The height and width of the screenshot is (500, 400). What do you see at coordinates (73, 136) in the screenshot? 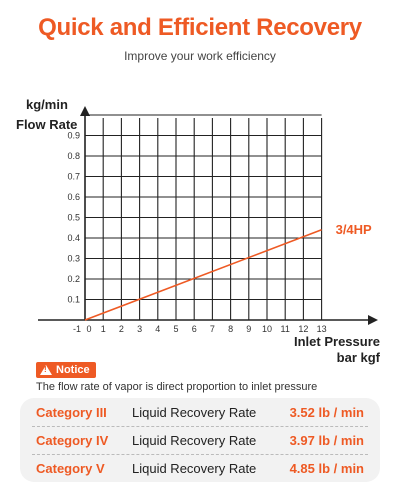
I see `y-tick-label: 0.9` at bounding box center [73, 136].